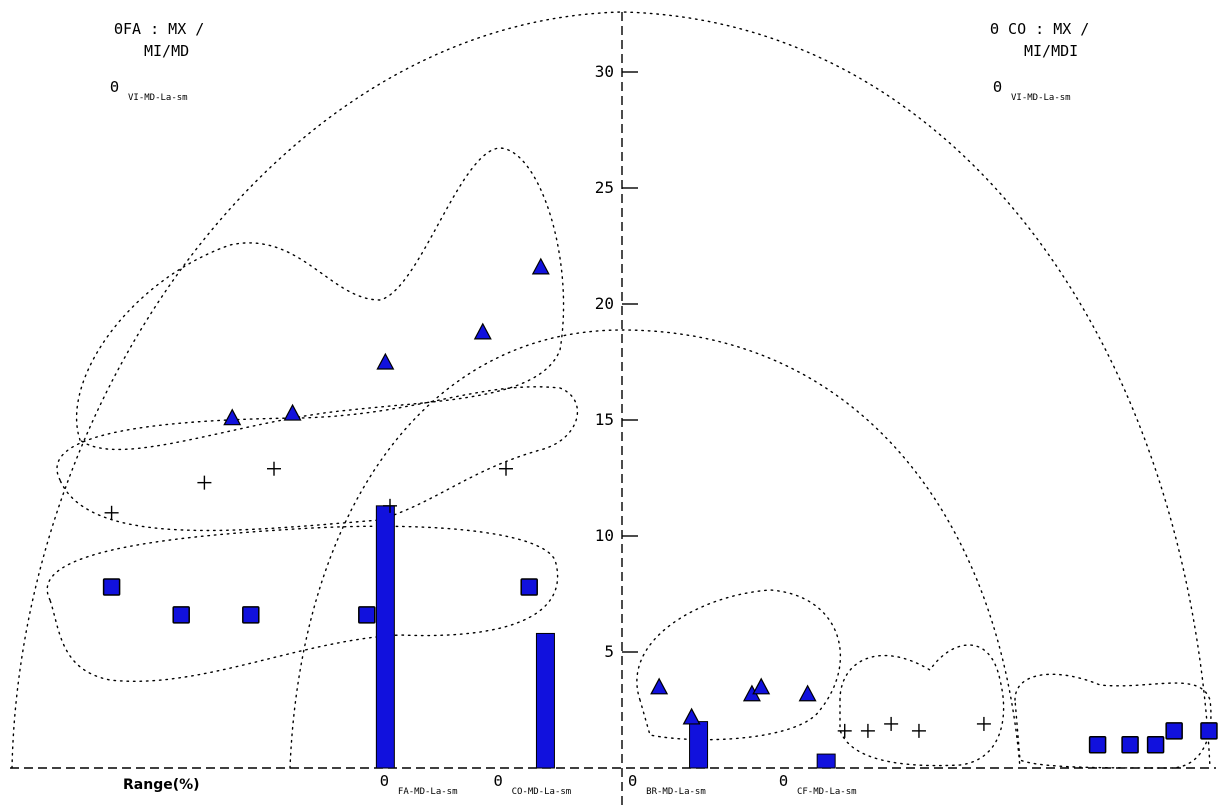  I want to click on y-tick-label-30: 30, so click(604, 71).